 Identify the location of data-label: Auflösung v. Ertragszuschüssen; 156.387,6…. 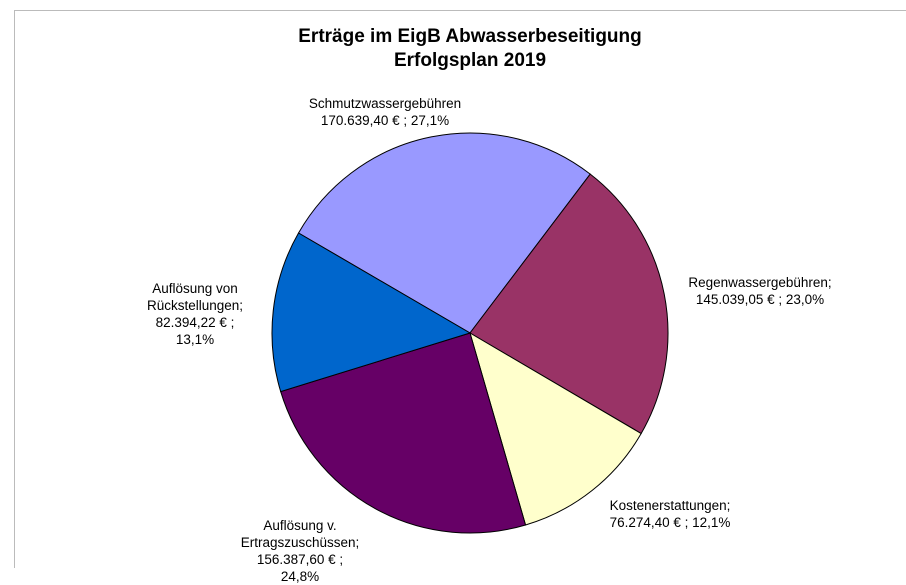
(300, 551).